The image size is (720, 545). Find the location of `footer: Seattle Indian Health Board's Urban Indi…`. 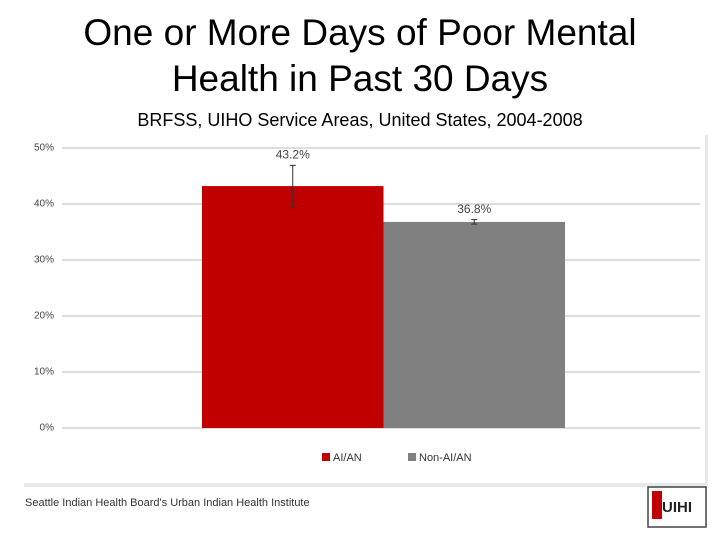

footer: Seattle Indian Health Board's Urban Indi… is located at coordinates (167, 503).